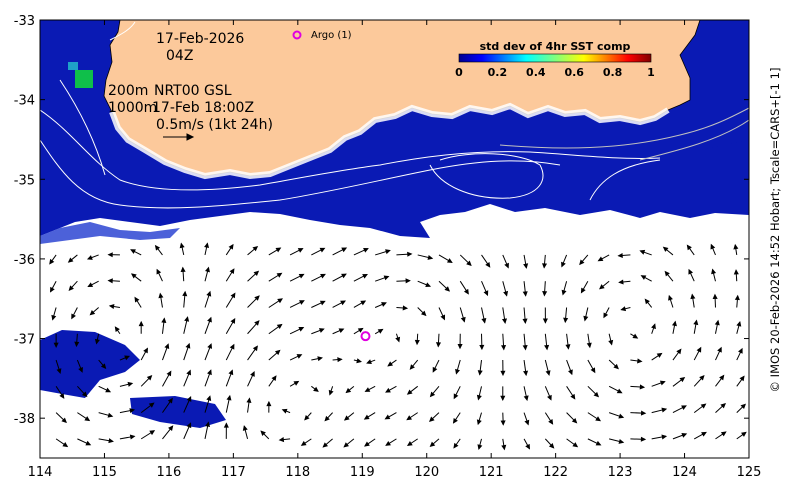  What do you see at coordinates (536, 72) in the screenshot?
I see `colorbar-tick-label: 0.4` at bounding box center [536, 72].